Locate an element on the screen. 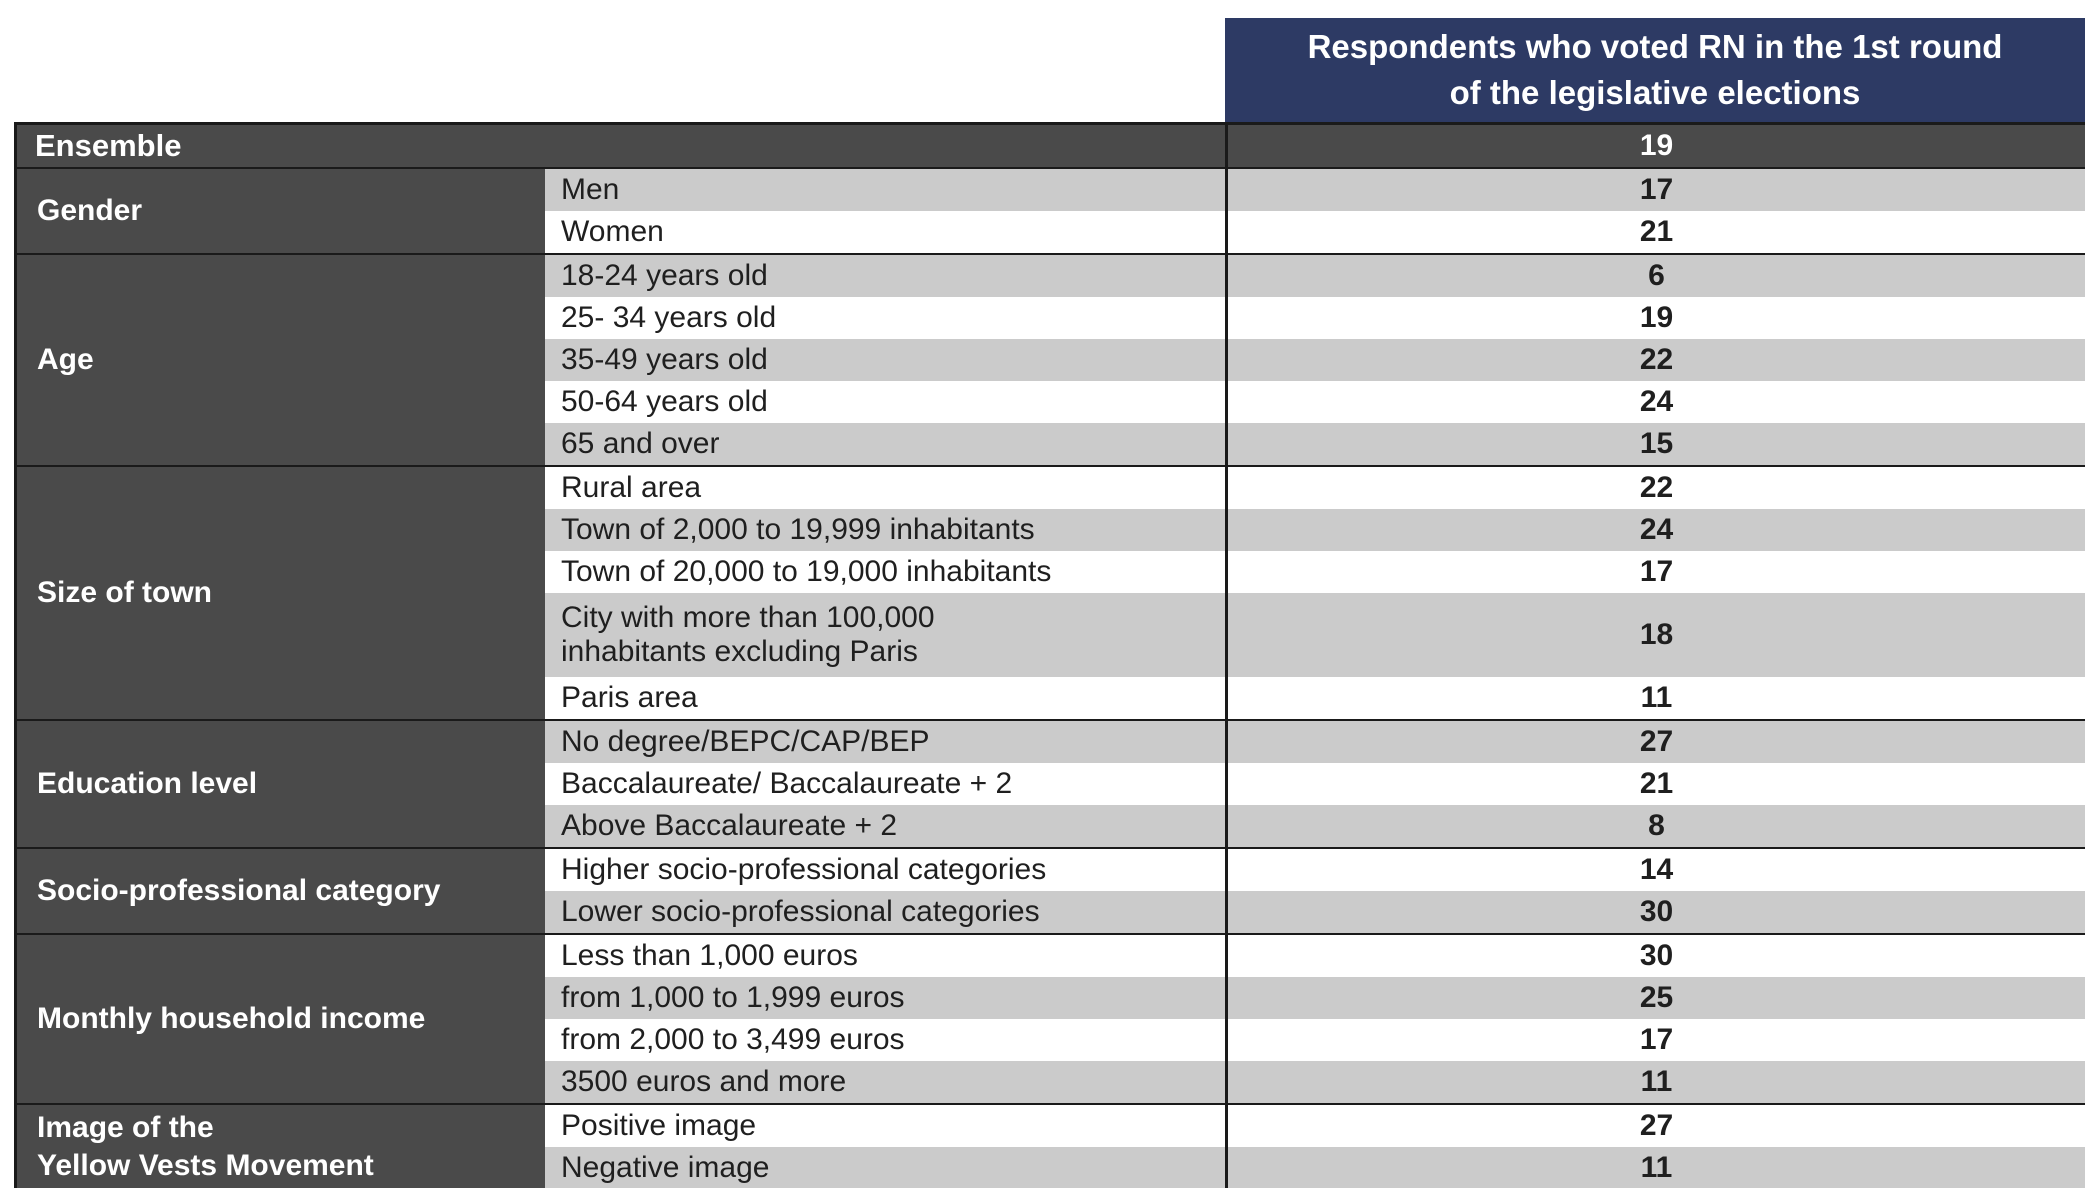 The width and height of the screenshot is (2094, 1188). ensemble-row: Ensemble 19 is located at coordinates (1051, 147).